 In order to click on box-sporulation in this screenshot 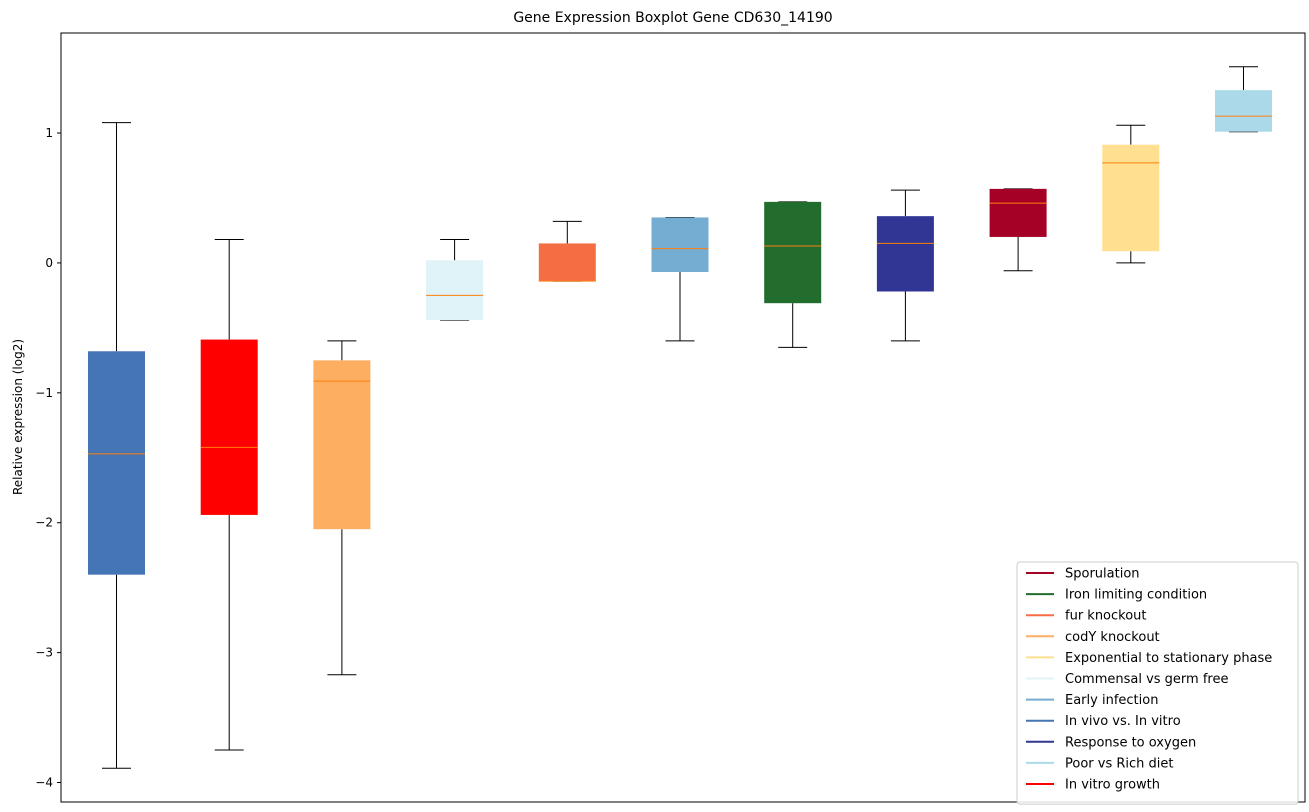, I will do `click(1018, 230)`.